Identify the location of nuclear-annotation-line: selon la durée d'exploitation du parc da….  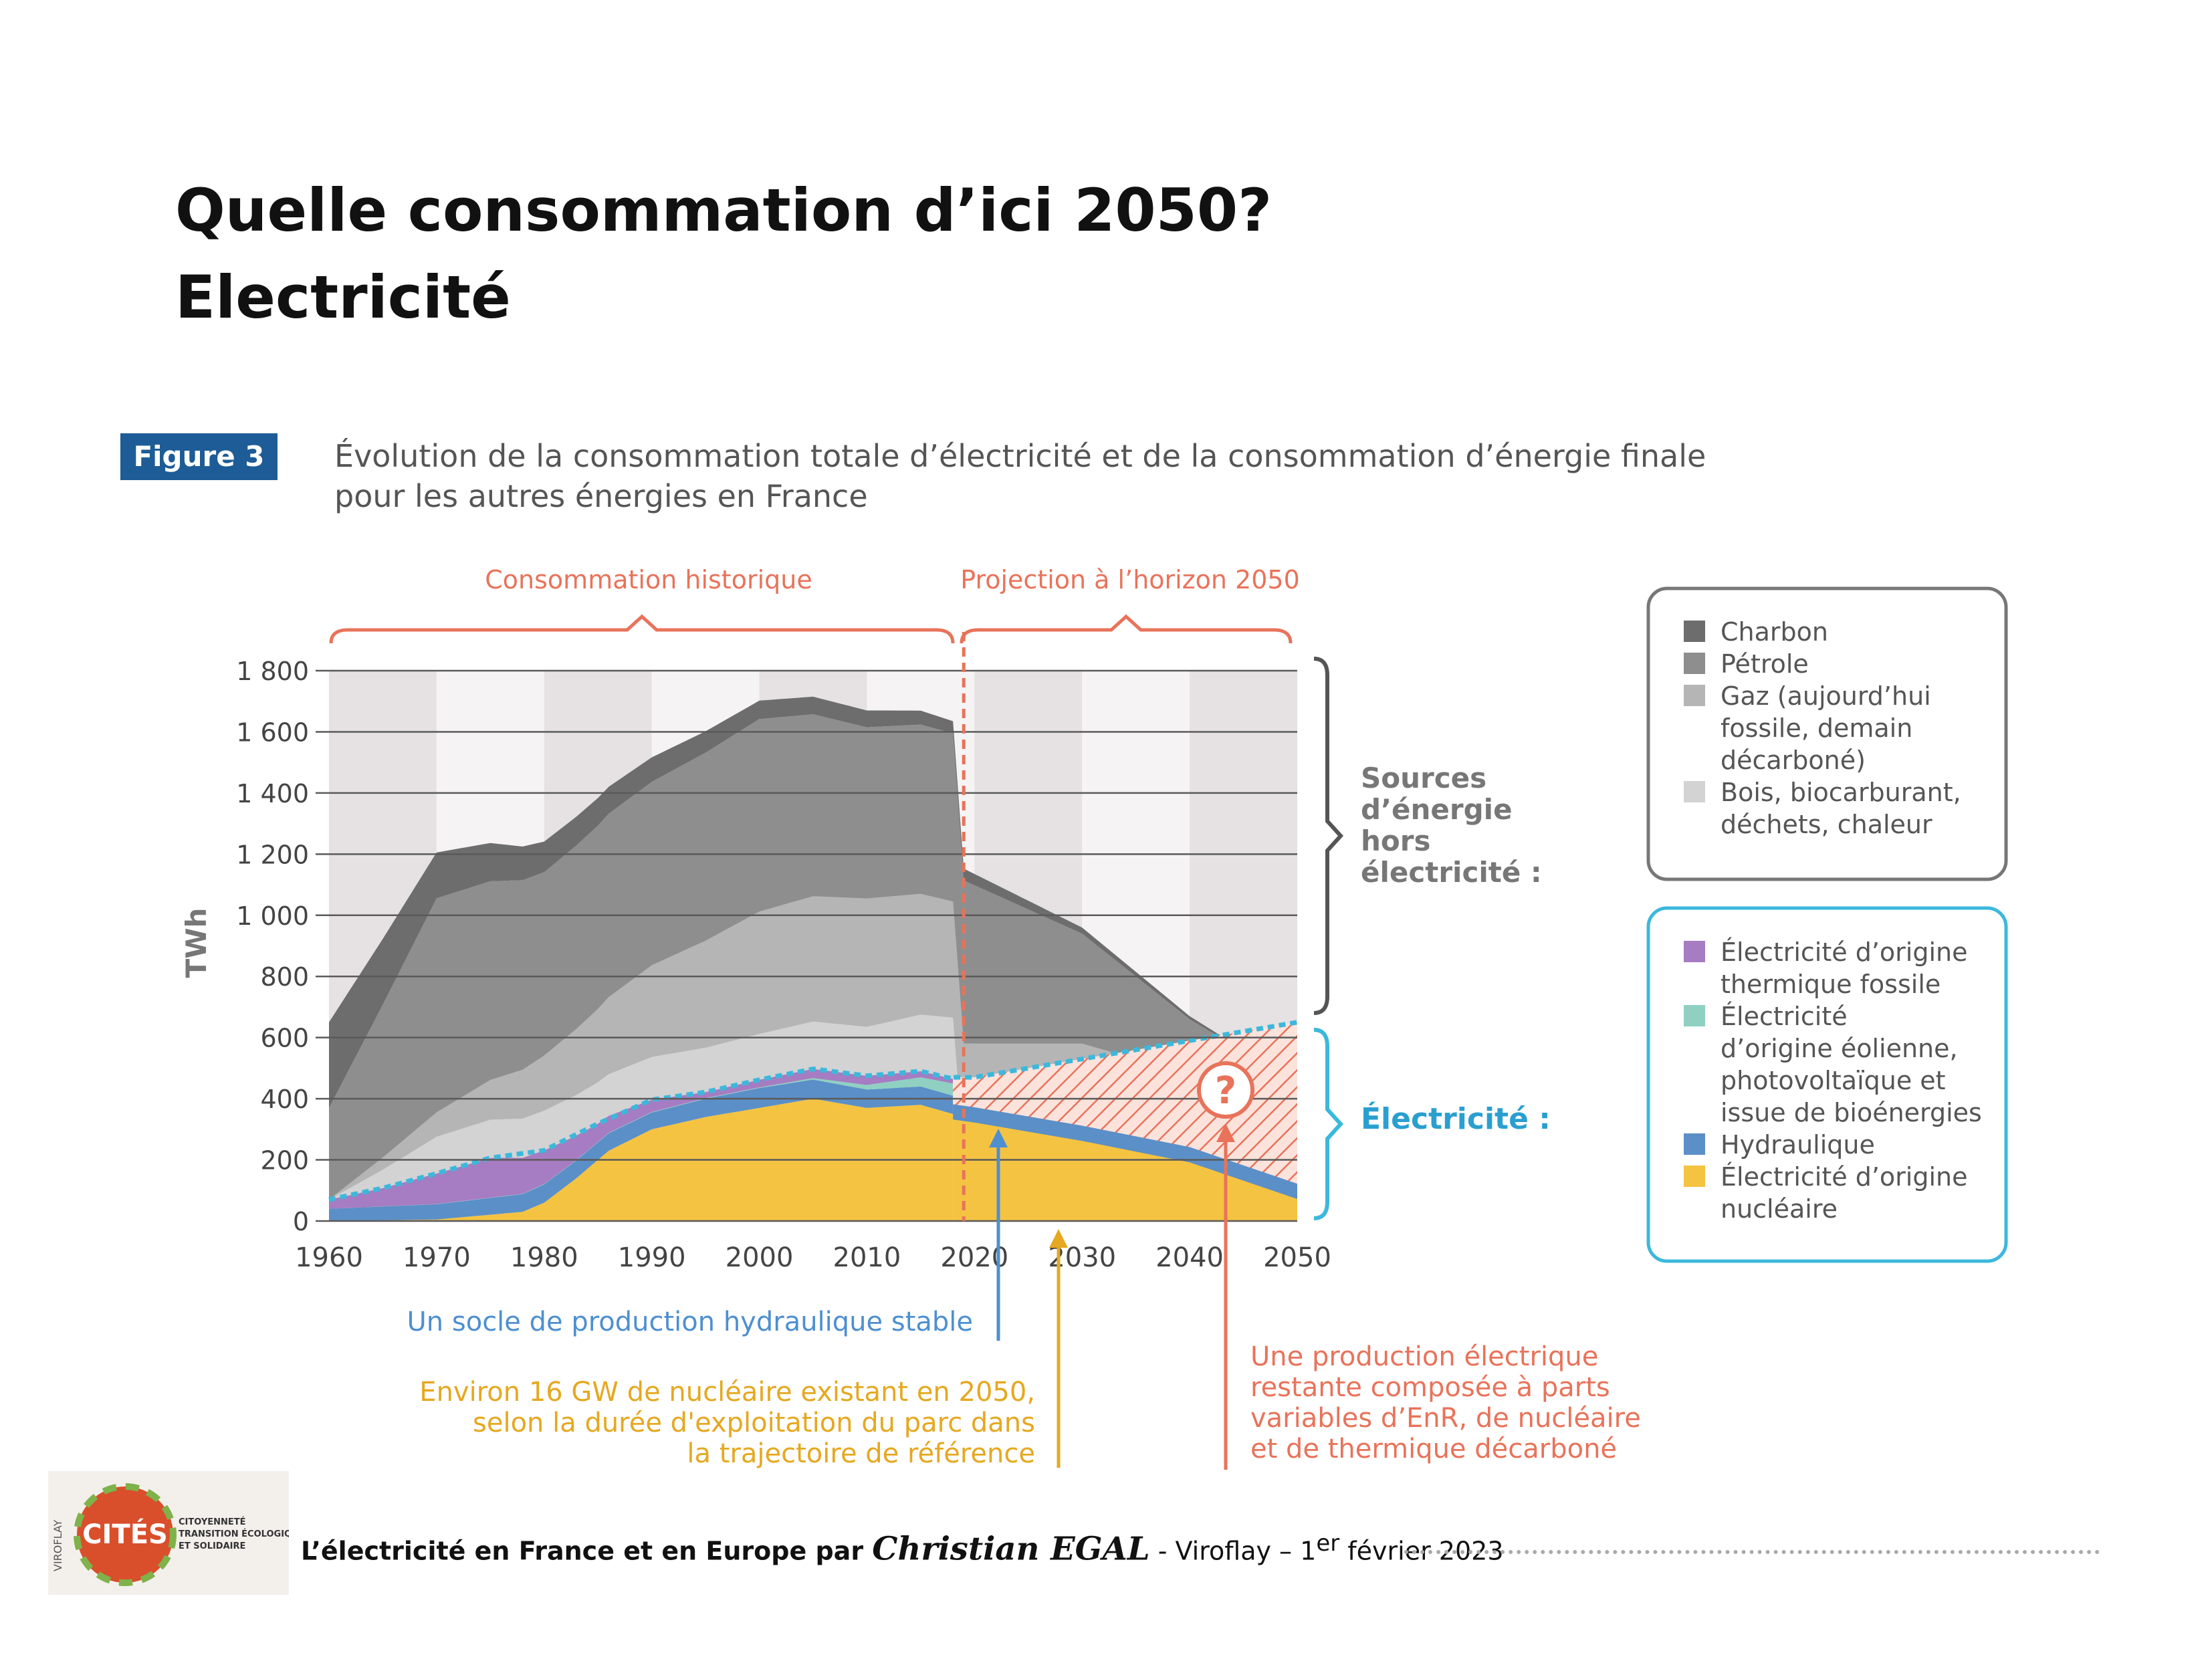
(754, 1423).